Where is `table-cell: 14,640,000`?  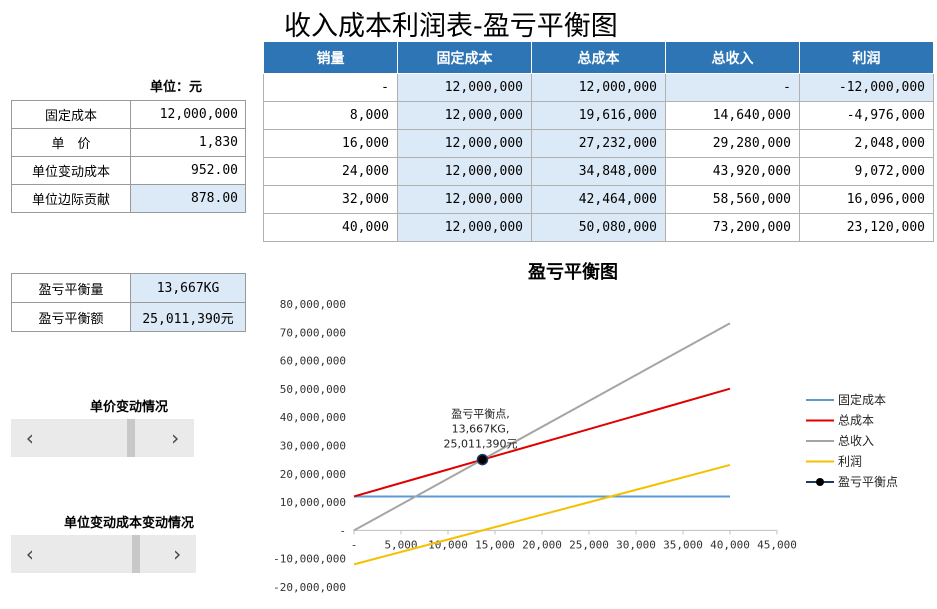 table-cell: 14,640,000 is located at coordinates (732, 115).